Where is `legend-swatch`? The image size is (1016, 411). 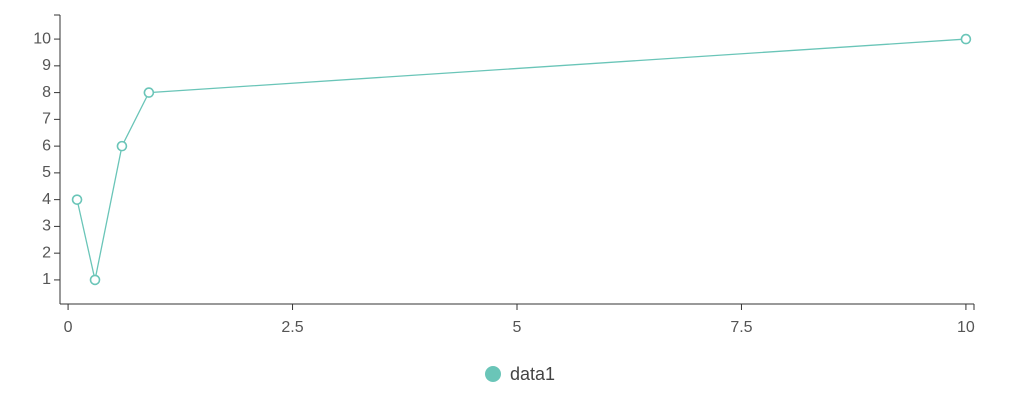 legend-swatch is located at coordinates (493, 374).